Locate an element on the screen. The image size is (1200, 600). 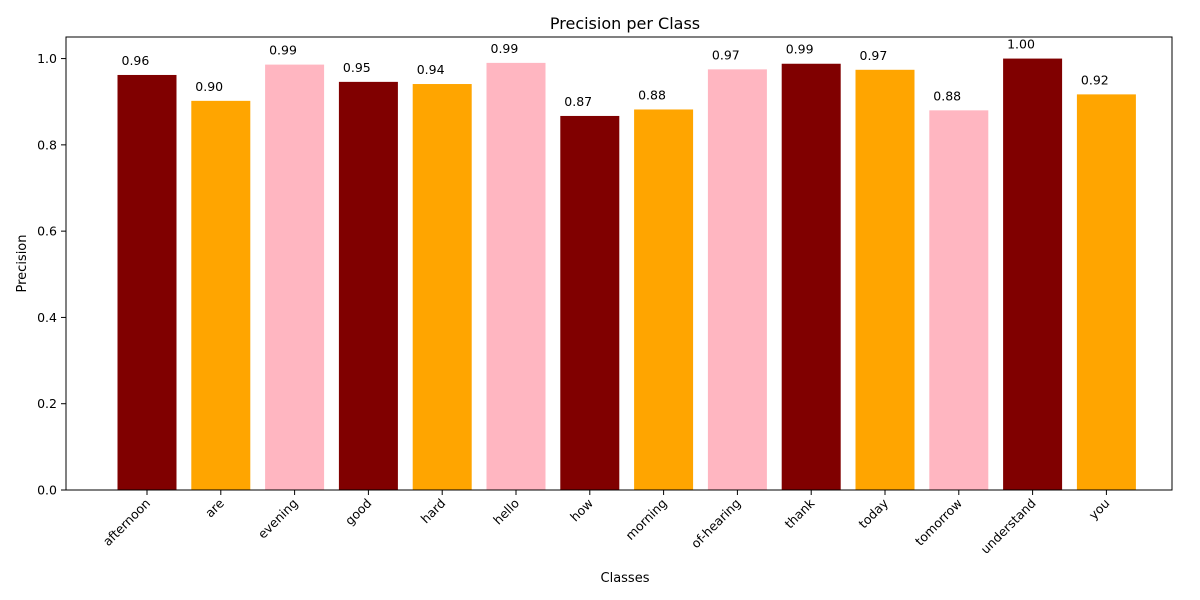
x-tick-label-evening: evening is located at coordinates (278, 519).